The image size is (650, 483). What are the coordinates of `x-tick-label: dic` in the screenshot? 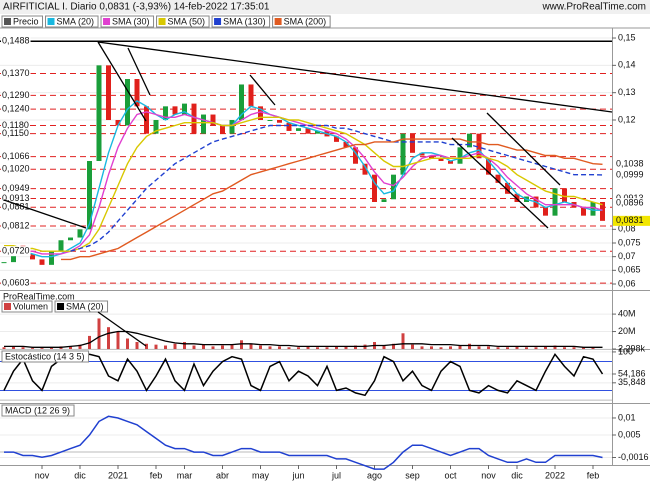 It's located at (517, 475).